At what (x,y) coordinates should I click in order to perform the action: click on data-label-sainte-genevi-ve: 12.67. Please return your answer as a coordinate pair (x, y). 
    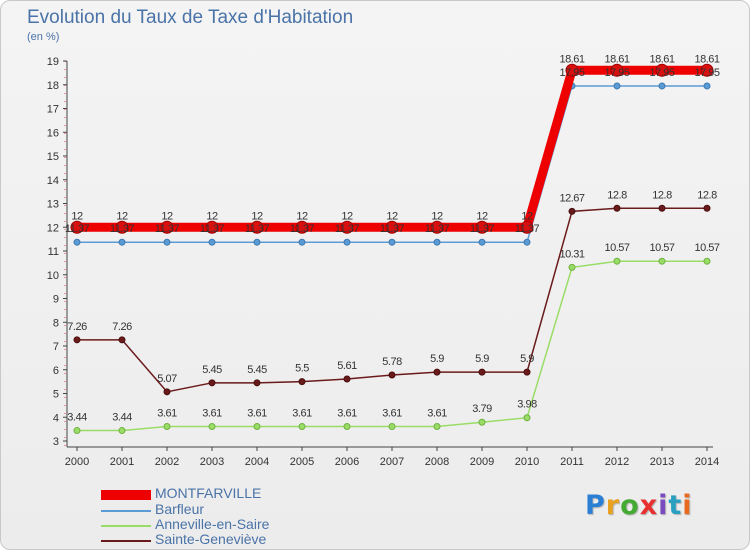
    Looking at the image, I should click on (571, 198).